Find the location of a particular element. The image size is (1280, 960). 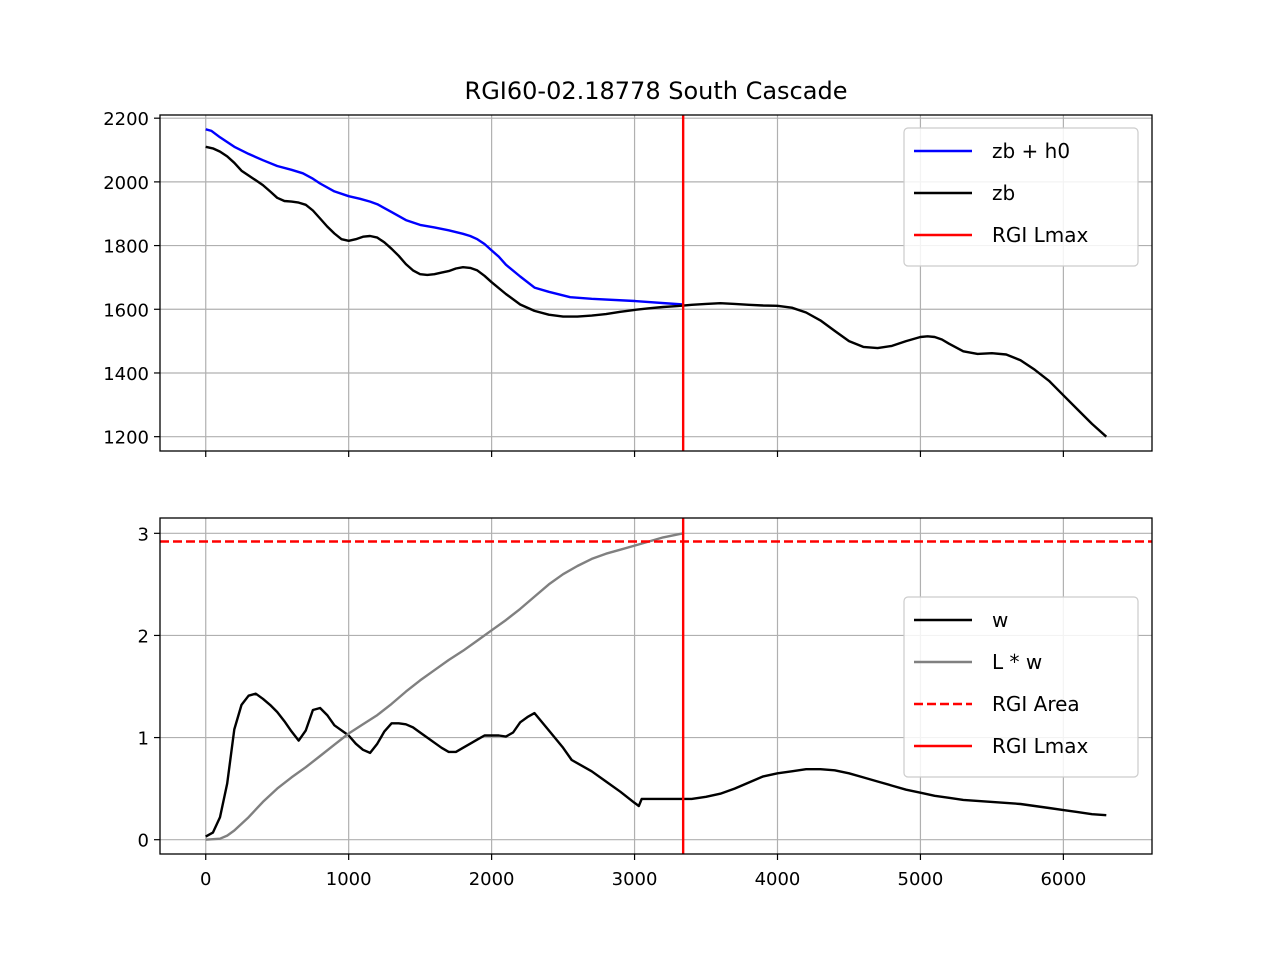

top-y-tick-label: 1200 is located at coordinates (126, 438).